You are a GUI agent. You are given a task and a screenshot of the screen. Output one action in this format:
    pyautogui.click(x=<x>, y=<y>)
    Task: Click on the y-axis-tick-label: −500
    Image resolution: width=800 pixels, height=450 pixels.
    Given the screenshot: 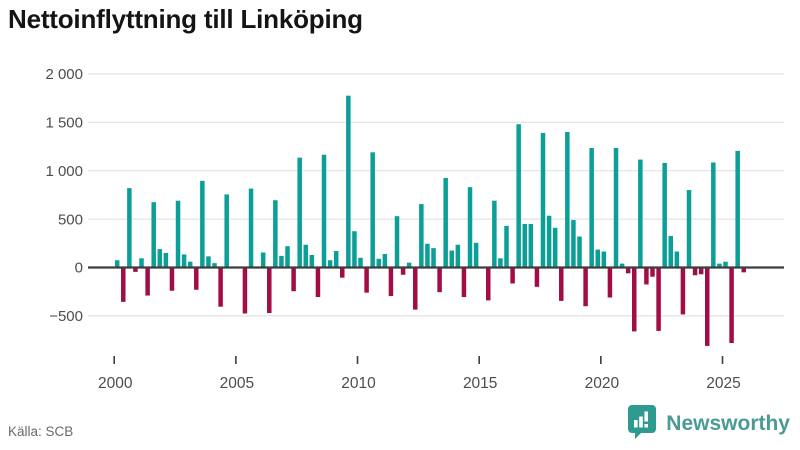 What is the action you would take?
    pyautogui.click(x=66, y=316)
    